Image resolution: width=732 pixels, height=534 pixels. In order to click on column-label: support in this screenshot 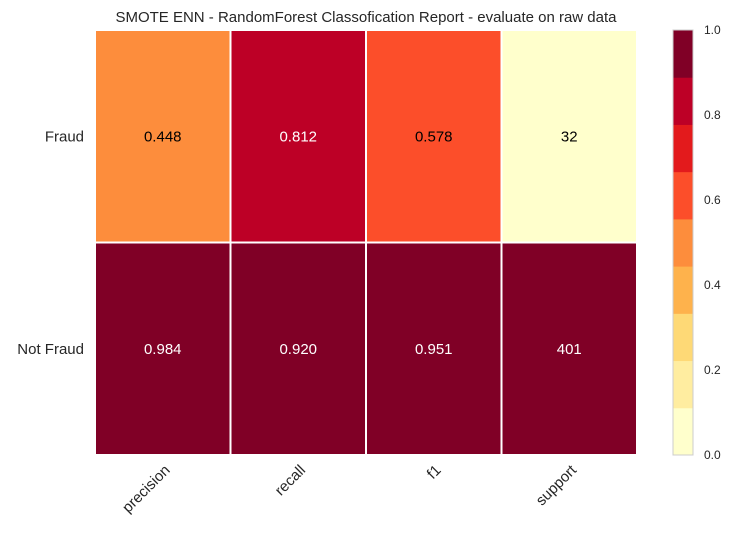, I will do `click(557, 485)`.